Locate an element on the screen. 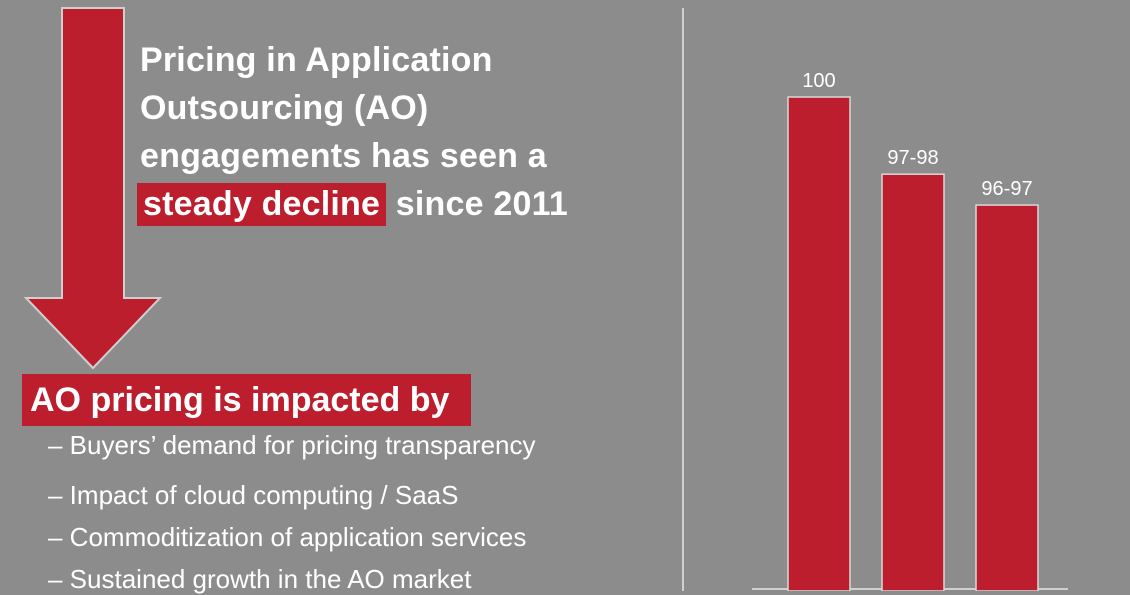 Image resolution: width=1130 pixels, height=595 pixels. vertical-divider is located at coordinates (683, 299).